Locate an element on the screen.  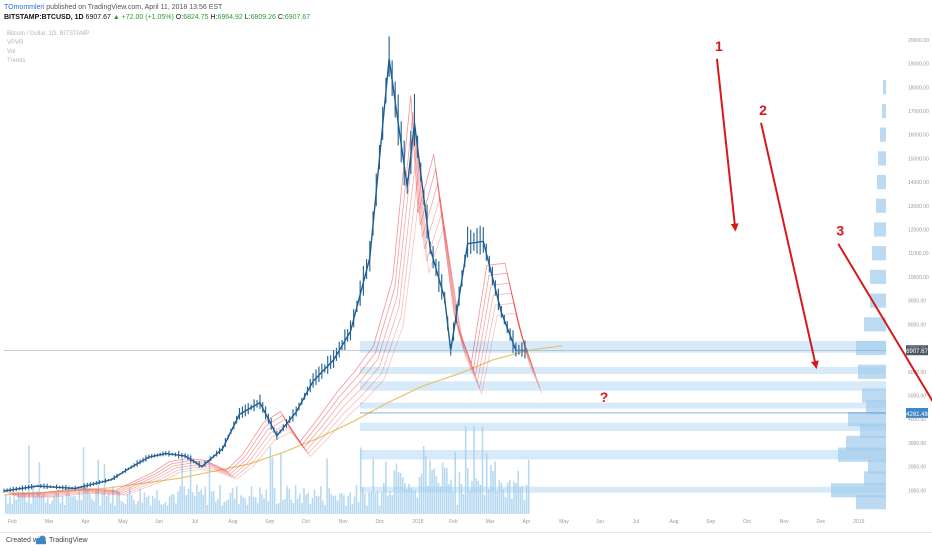
volume-profile is located at coordinates (858, 295).